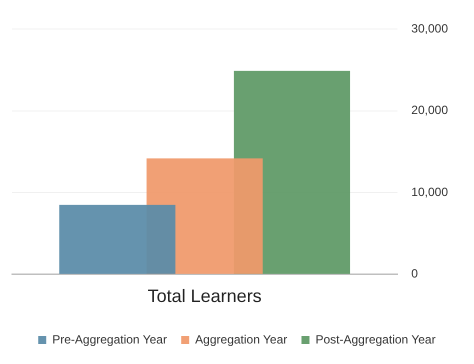 The height and width of the screenshot is (364, 474). What do you see at coordinates (375, 339) in the screenshot?
I see `legend-label: Post-Aggregation Year` at bounding box center [375, 339].